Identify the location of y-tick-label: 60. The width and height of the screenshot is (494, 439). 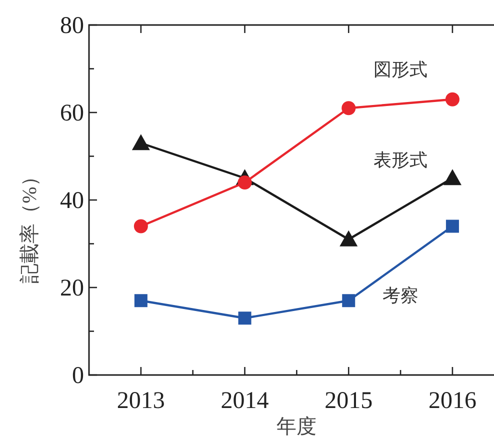
(72, 113).